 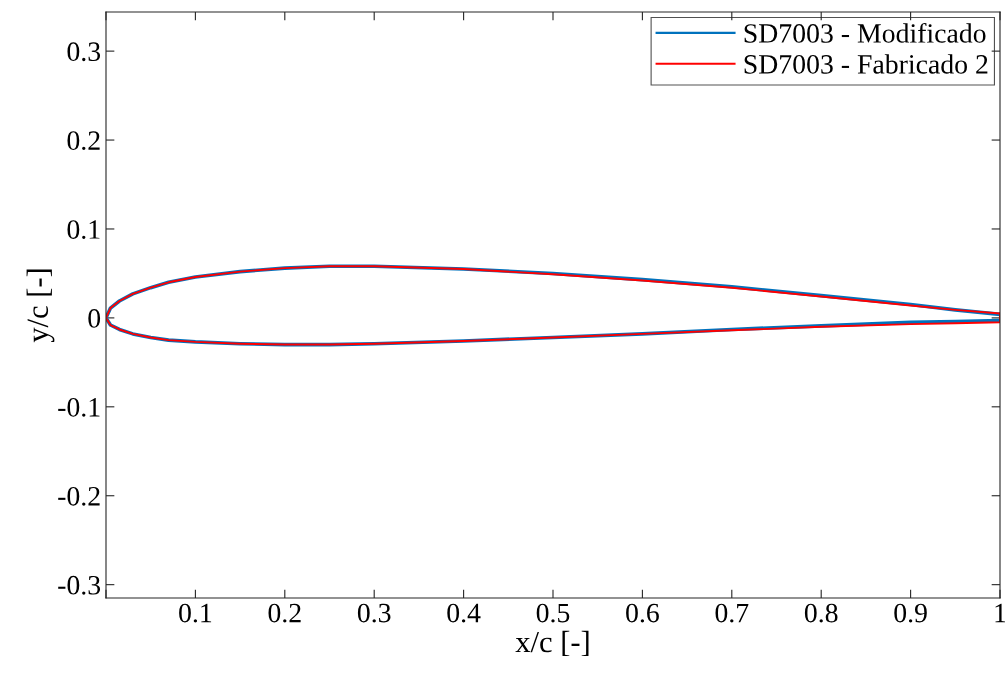 I want to click on x-tick-label: 0.6, so click(x=642, y=613).